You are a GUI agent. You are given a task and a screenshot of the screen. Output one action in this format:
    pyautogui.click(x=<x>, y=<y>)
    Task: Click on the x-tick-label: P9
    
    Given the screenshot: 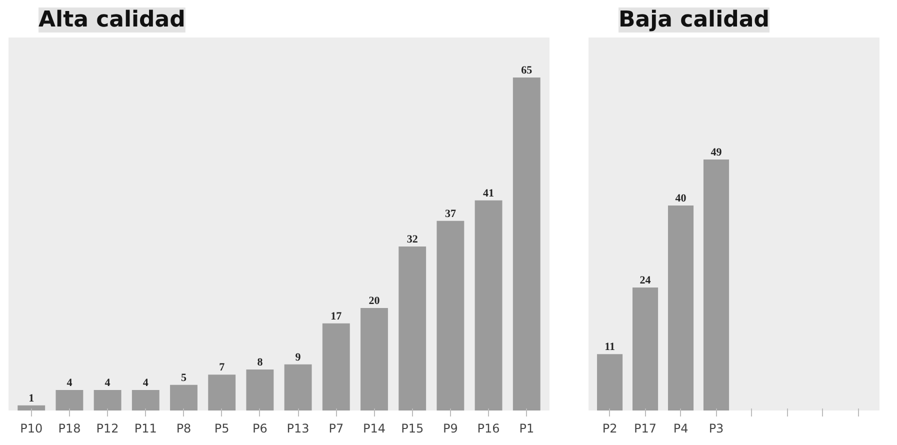 What is the action you would take?
    pyautogui.click(x=450, y=429)
    